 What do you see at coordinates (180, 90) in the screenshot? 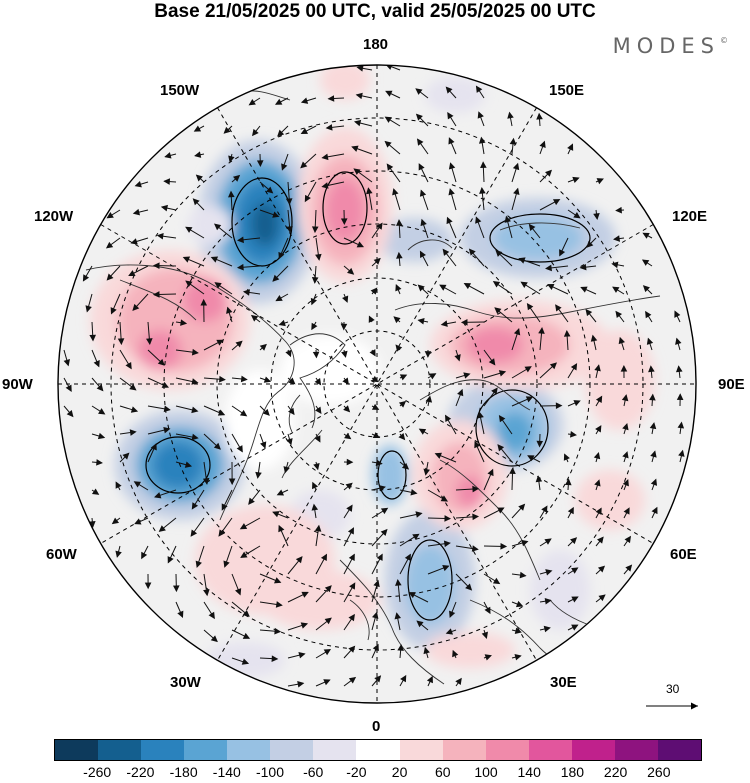
I see `lon-label-150w: 150W` at bounding box center [180, 90].